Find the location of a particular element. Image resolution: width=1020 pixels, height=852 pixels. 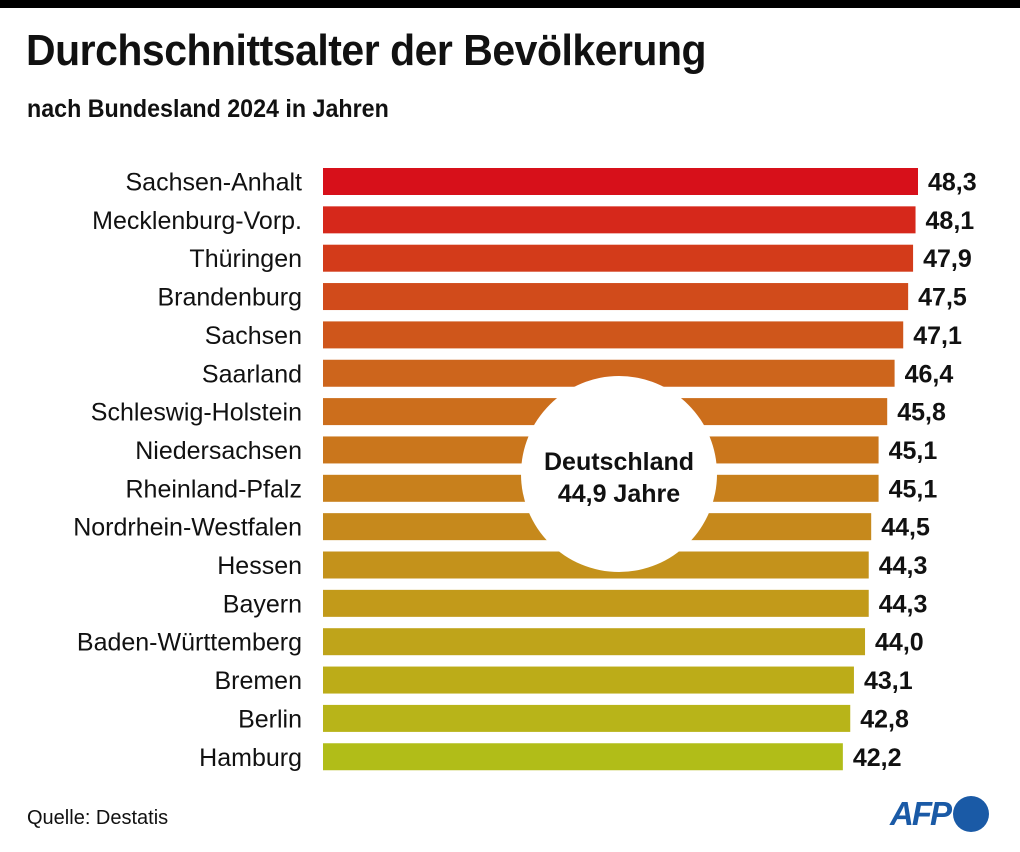

category-label: Thüringen is located at coordinates (245, 259).